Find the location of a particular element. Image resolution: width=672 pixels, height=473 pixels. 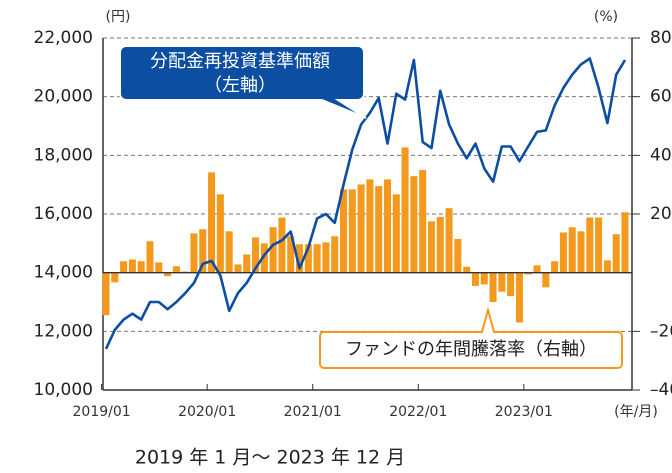

y-tick-label: 20,000 is located at coordinates (63, 97).